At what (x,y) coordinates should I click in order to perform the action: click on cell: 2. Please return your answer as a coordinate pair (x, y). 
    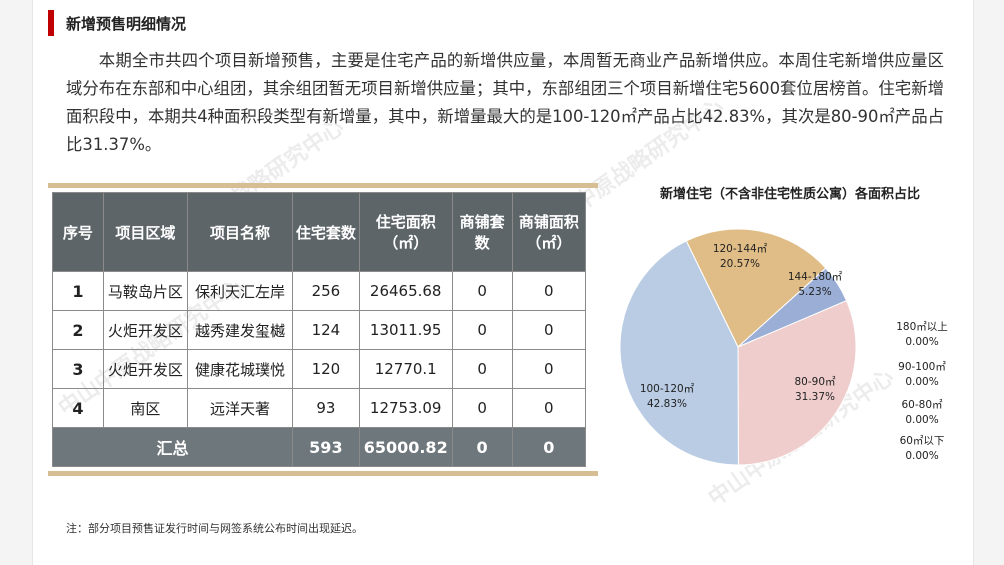
    Looking at the image, I should click on (78, 330).